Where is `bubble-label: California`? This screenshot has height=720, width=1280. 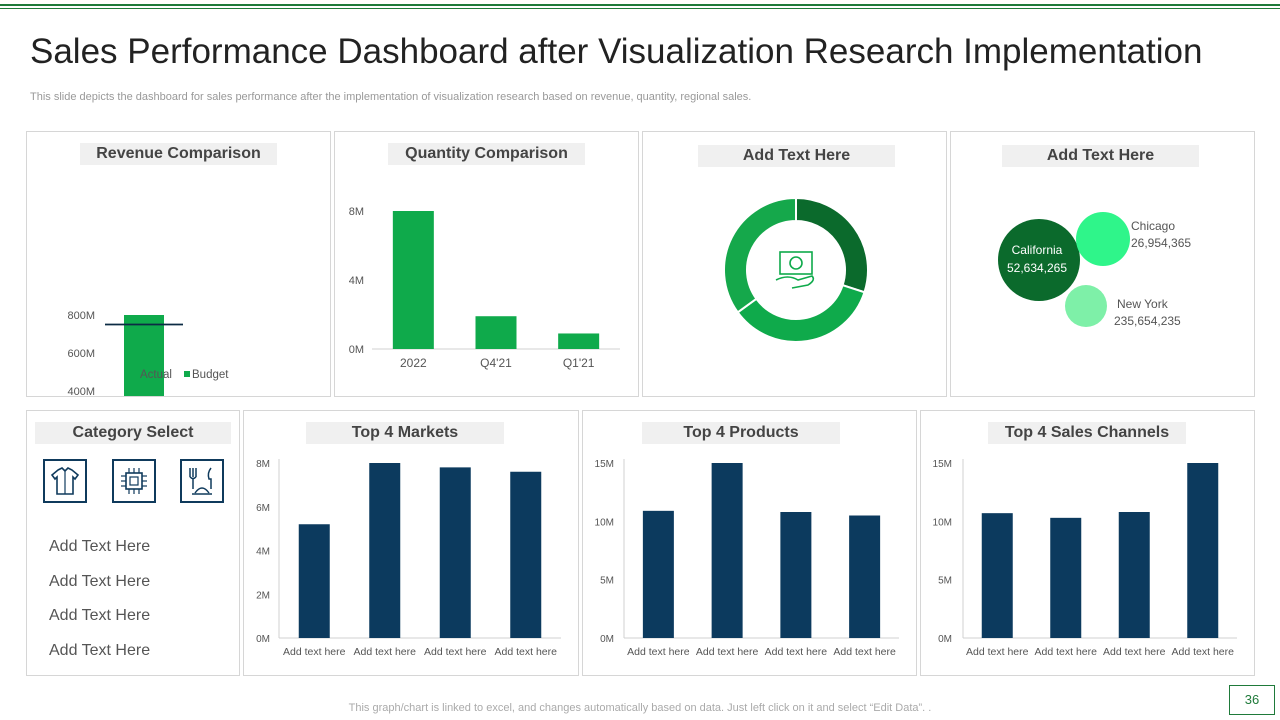
bubble-label: California is located at coordinates (1037, 250).